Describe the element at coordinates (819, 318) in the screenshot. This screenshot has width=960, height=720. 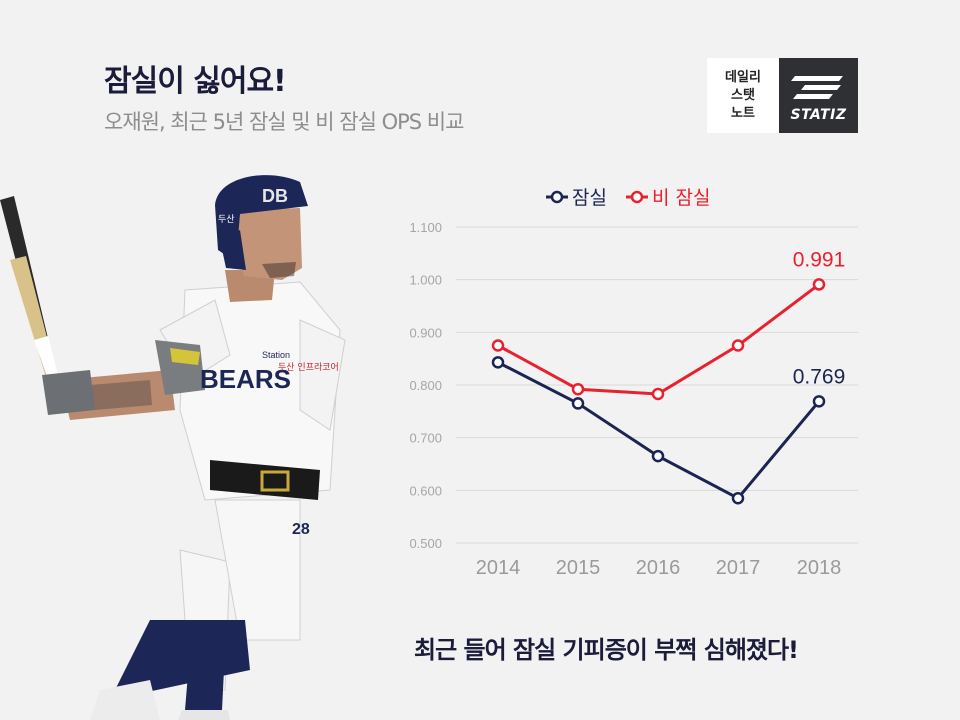
I see `chart-end-labels: 0.769 0.991` at that location.